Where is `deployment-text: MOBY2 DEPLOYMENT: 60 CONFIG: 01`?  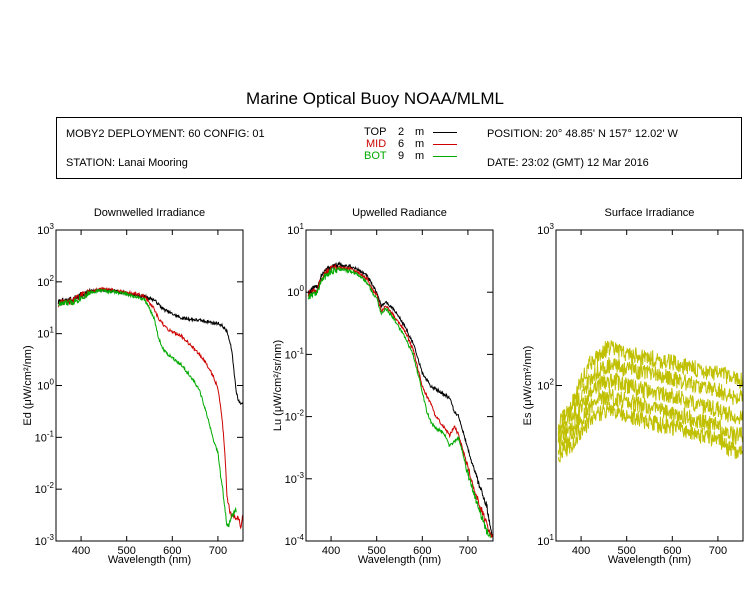 deployment-text: MOBY2 DEPLOYMENT: 60 CONFIG: 01 is located at coordinates (165, 134).